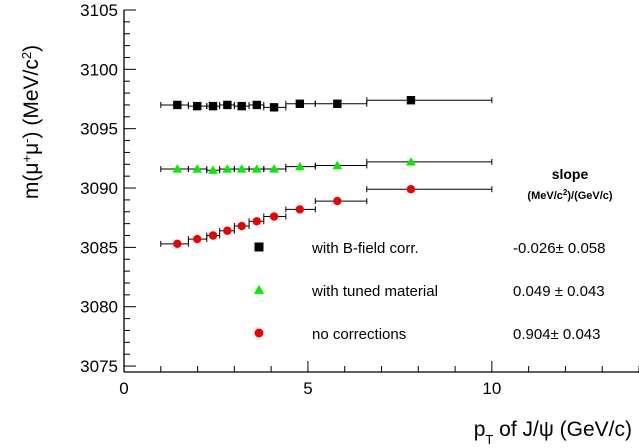  I want to click on y-tick-label: 3090, so click(99, 188).